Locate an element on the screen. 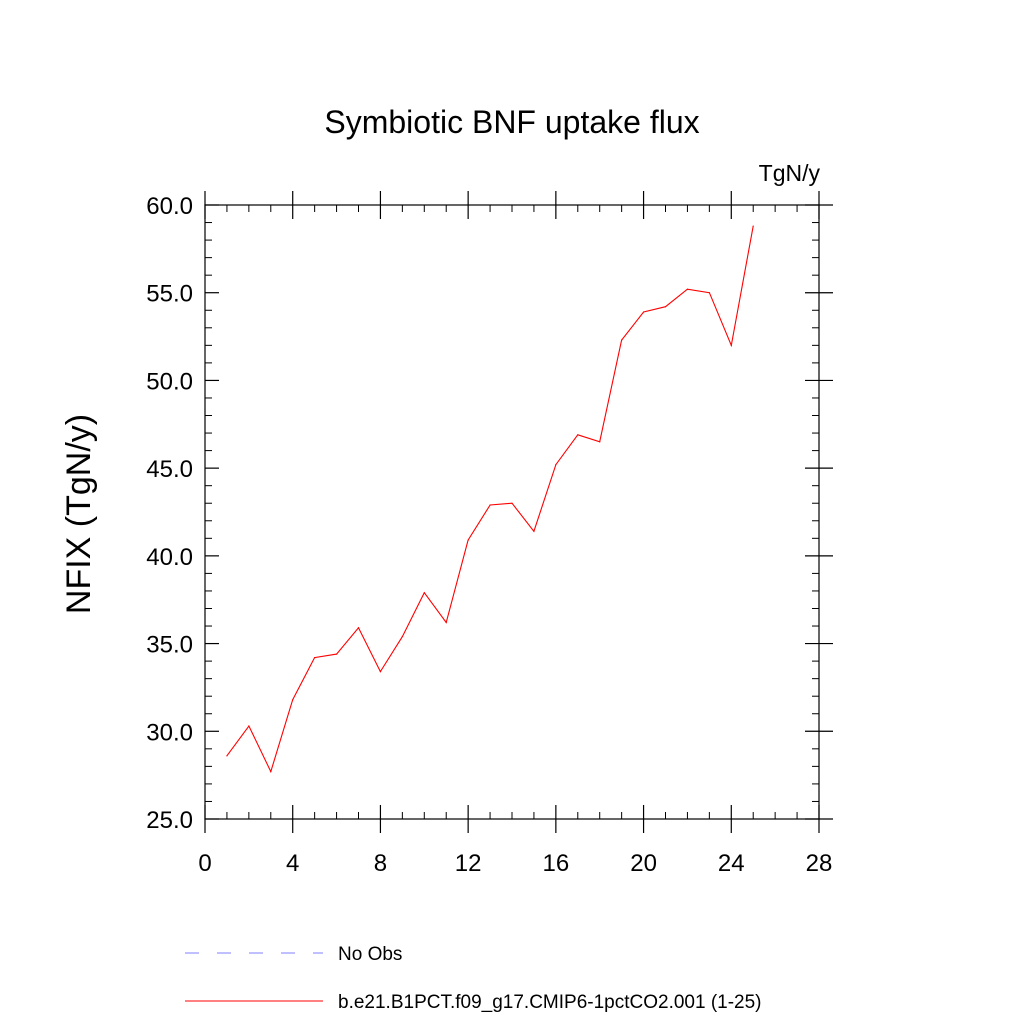 The image size is (1024, 1024). y-tick-label: 50.0 is located at coordinates (169, 381).